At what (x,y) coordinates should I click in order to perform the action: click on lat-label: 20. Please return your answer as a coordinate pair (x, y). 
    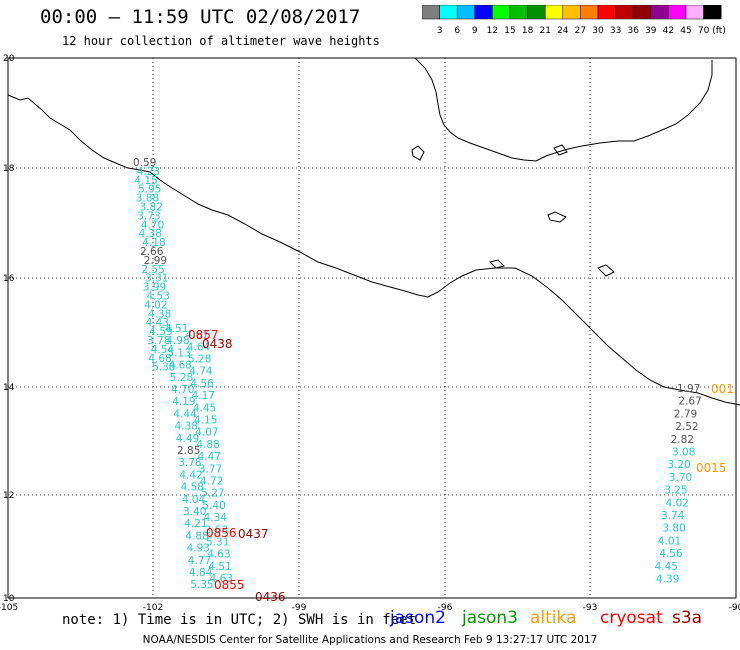
    Looking at the image, I should click on (9, 59).